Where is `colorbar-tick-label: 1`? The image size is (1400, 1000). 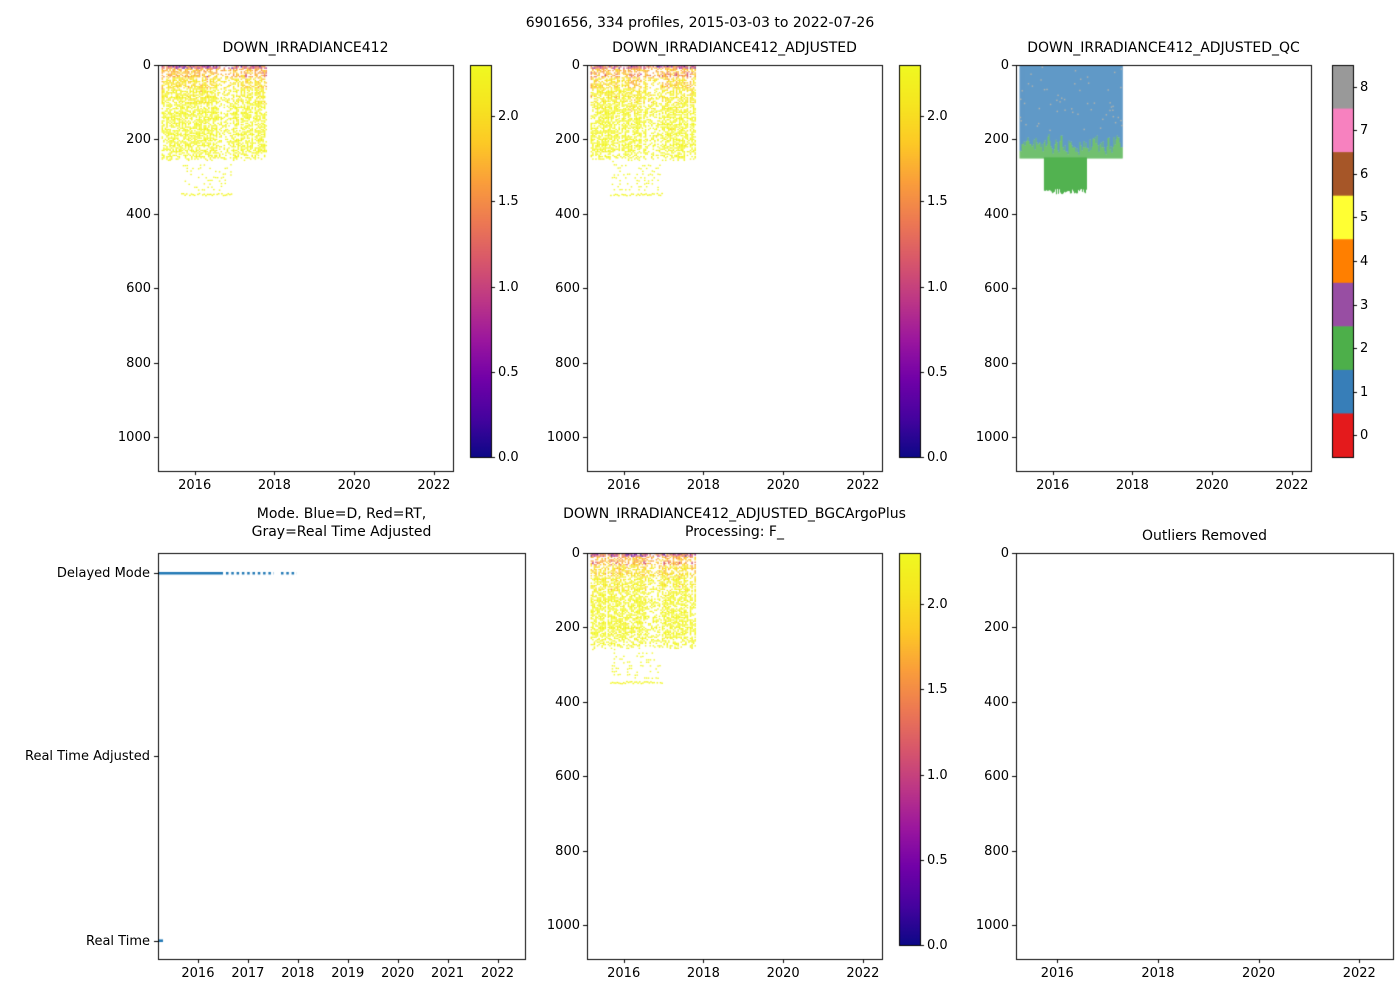
colorbar-tick-label: 1 is located at coordinates (1364, 392).